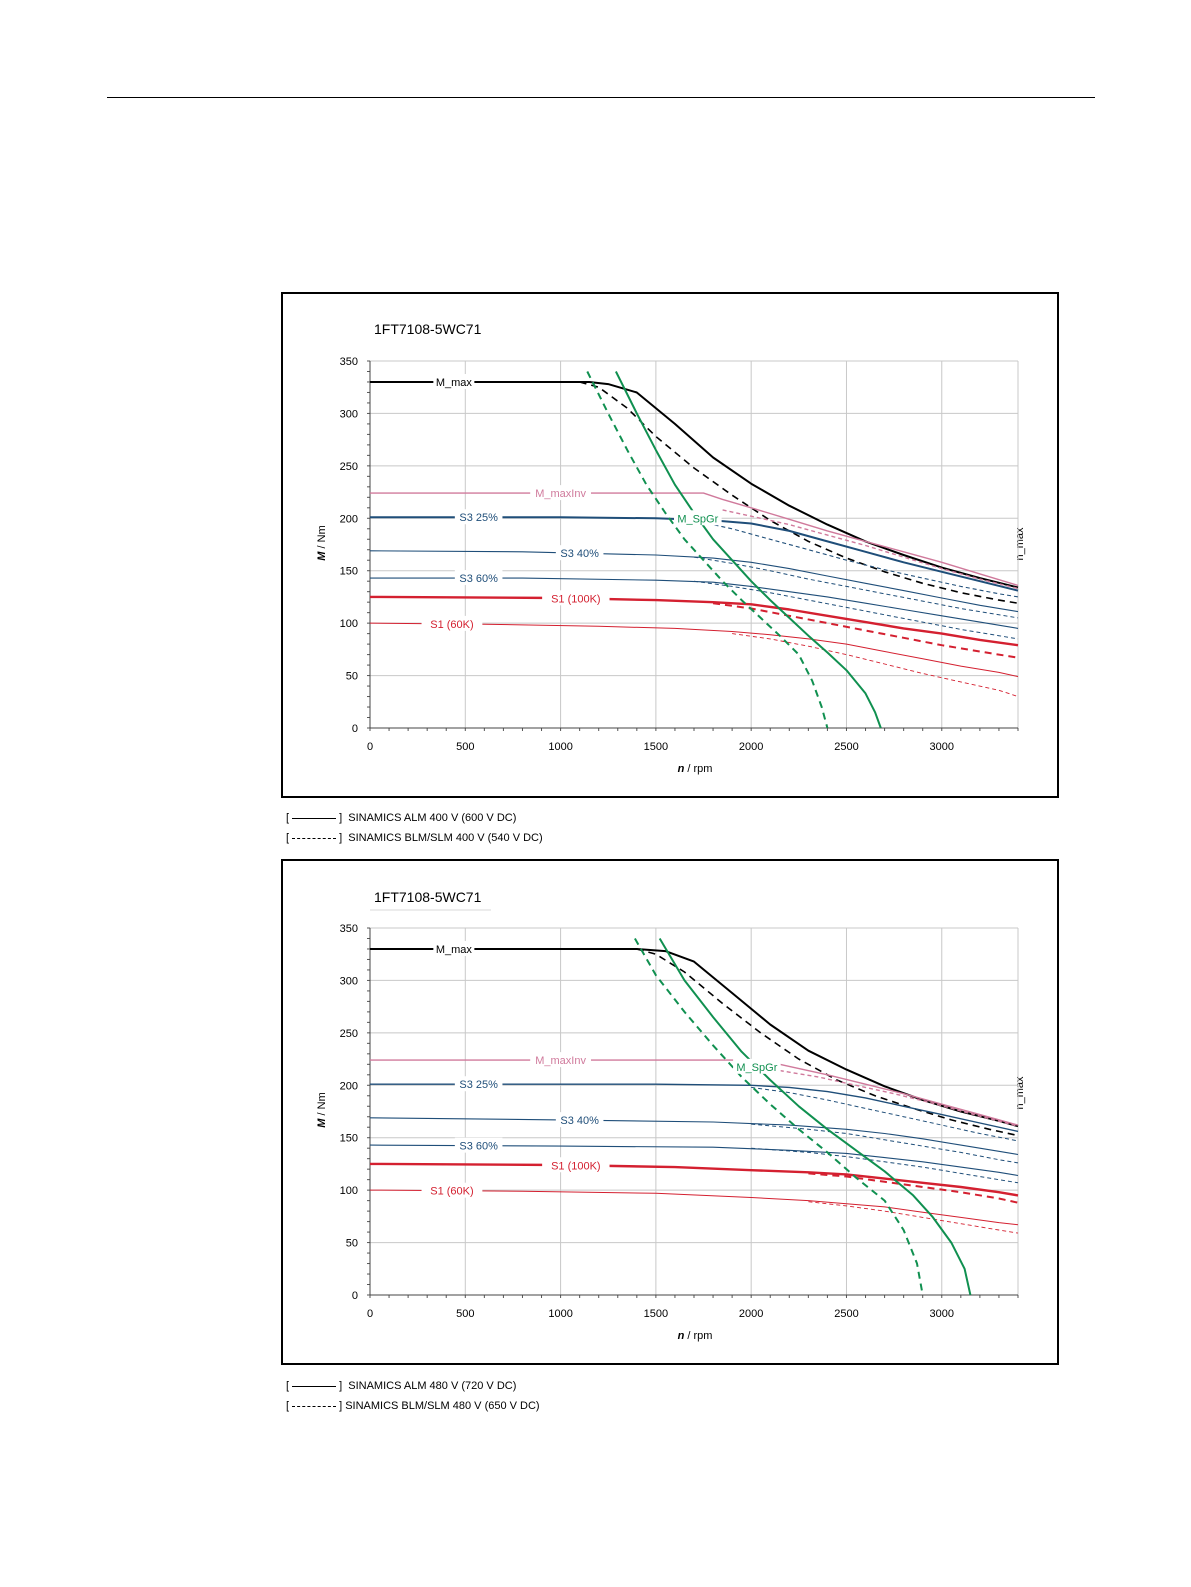  I want to click on legend-dashed-line: [] SINAMICS BLM/SLM 480 V (650 V DC), so click(413, 1406).